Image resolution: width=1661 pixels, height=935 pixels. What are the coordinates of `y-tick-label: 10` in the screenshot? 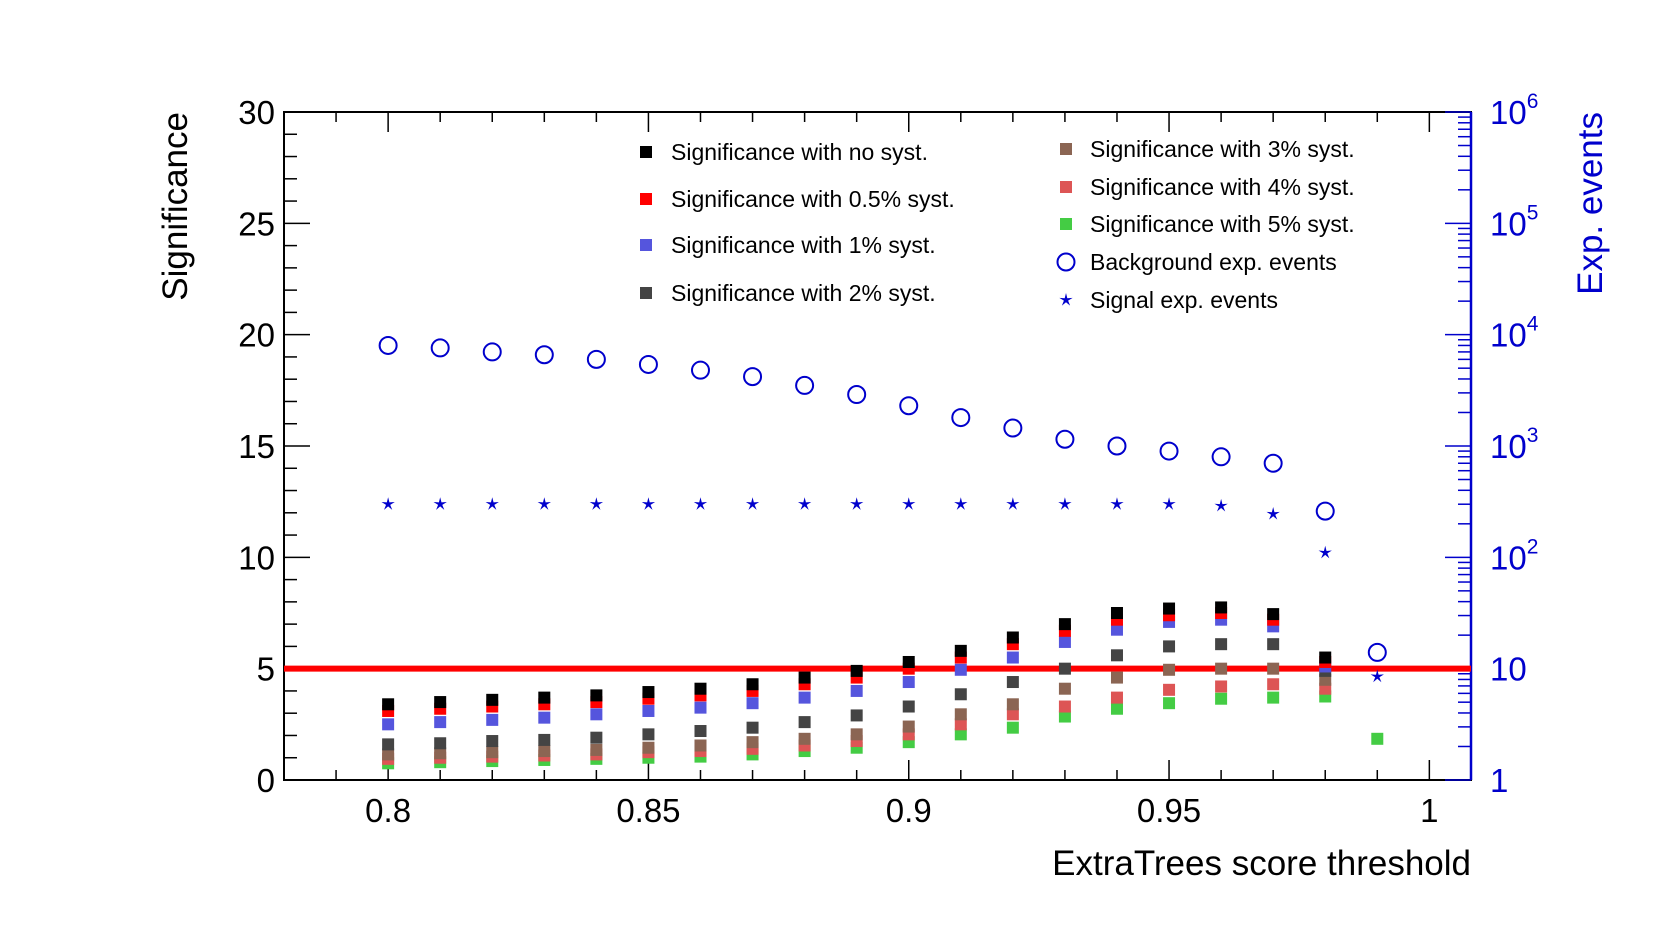 It's located at (256, 557).